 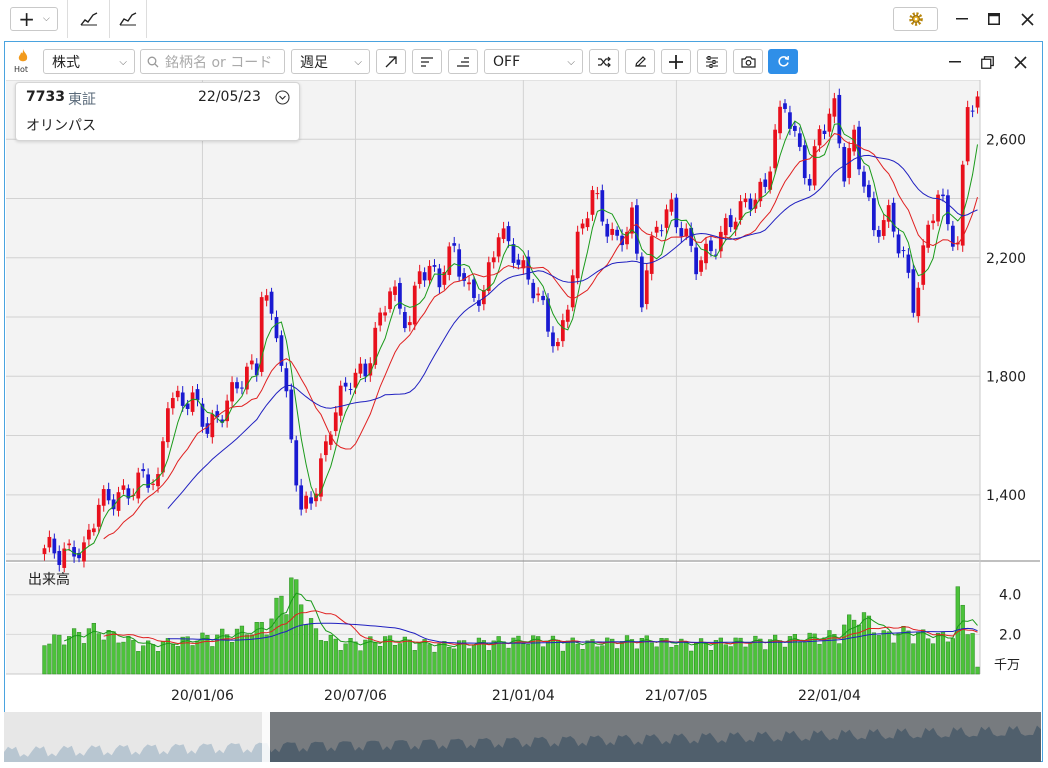 I want to click on minimize-icon, so click(x=962, y=19).